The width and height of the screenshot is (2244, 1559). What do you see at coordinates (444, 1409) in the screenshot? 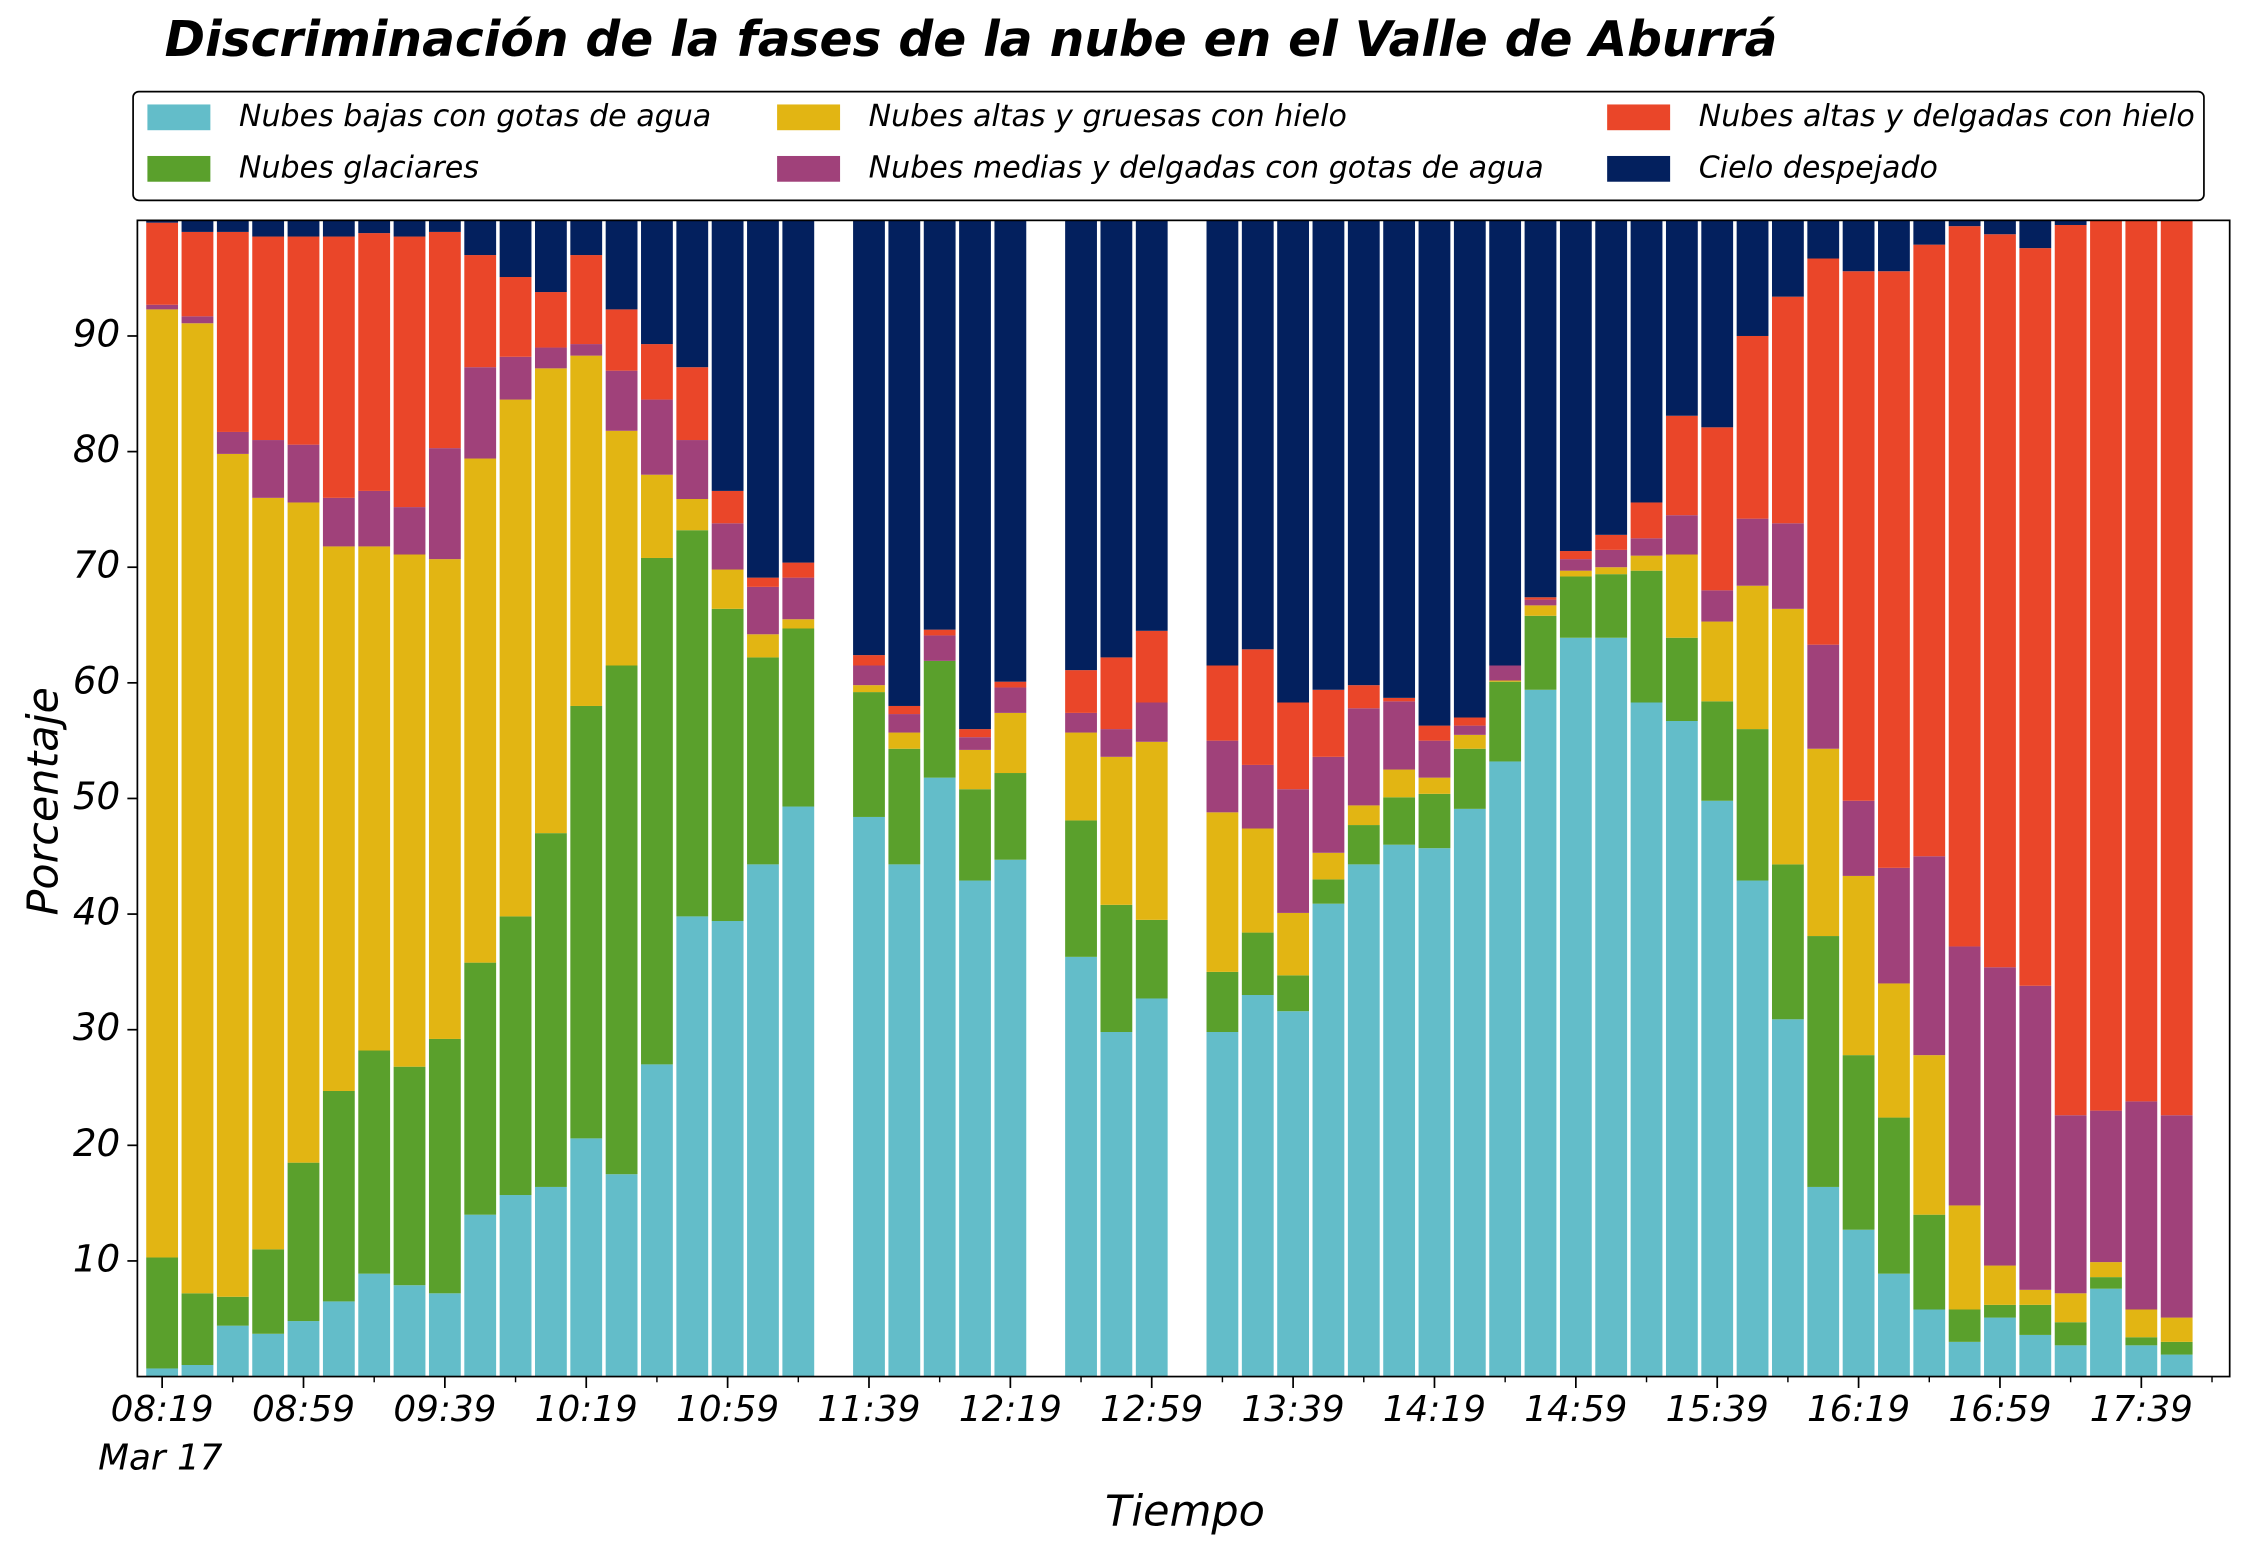
I see `x-tick-label: 09:39` at bounding box center [444, 1409].